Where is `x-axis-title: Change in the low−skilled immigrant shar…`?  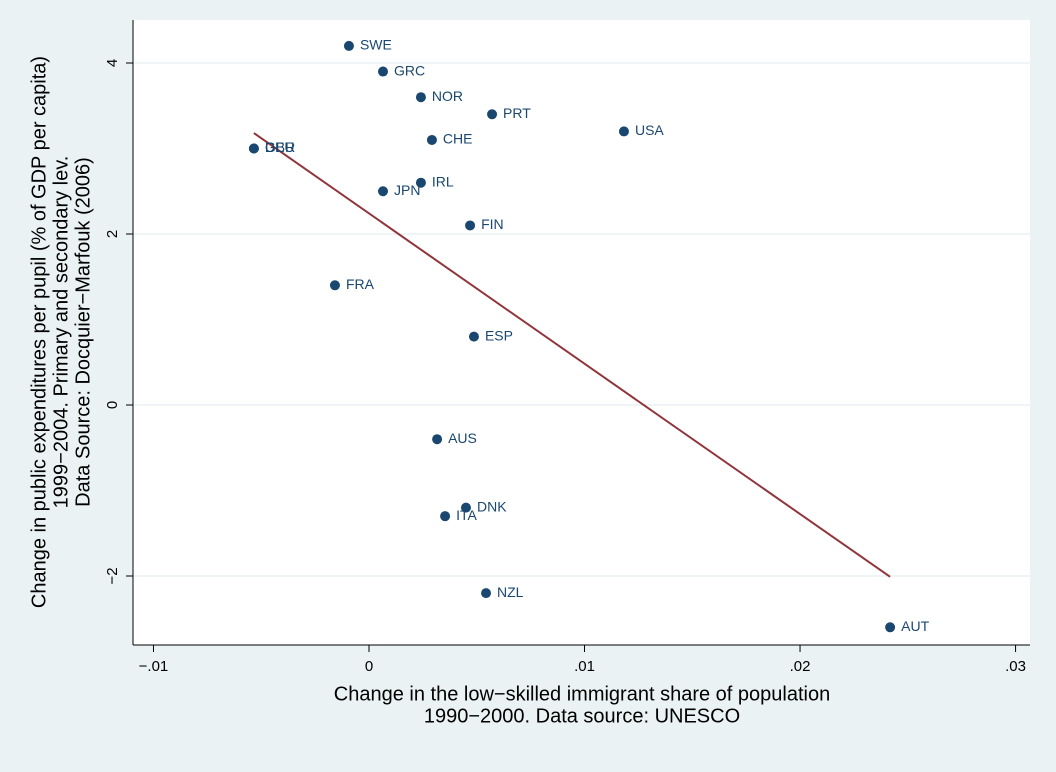
x-axis-title: Change in the low−skilled immigrant shar… is located at coordinates (582, 694).